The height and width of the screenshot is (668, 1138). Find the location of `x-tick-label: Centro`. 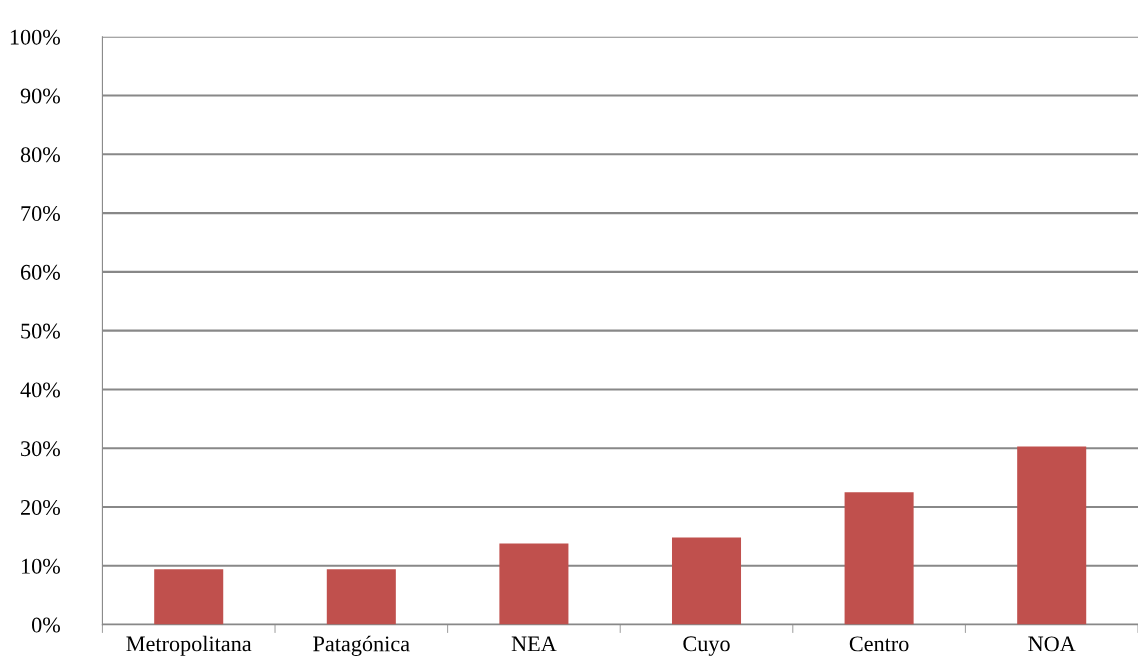

x-tick-label: Centro is located at coordinates (879, 644).